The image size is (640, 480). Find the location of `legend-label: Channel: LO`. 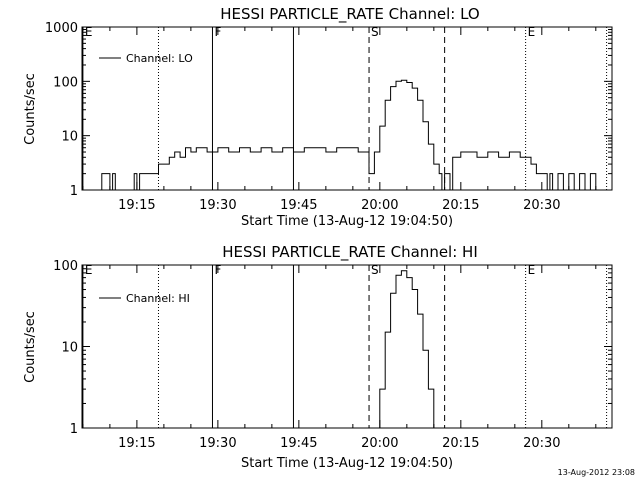

legend-label: Channel: LO is located at coordinates (159, 58).